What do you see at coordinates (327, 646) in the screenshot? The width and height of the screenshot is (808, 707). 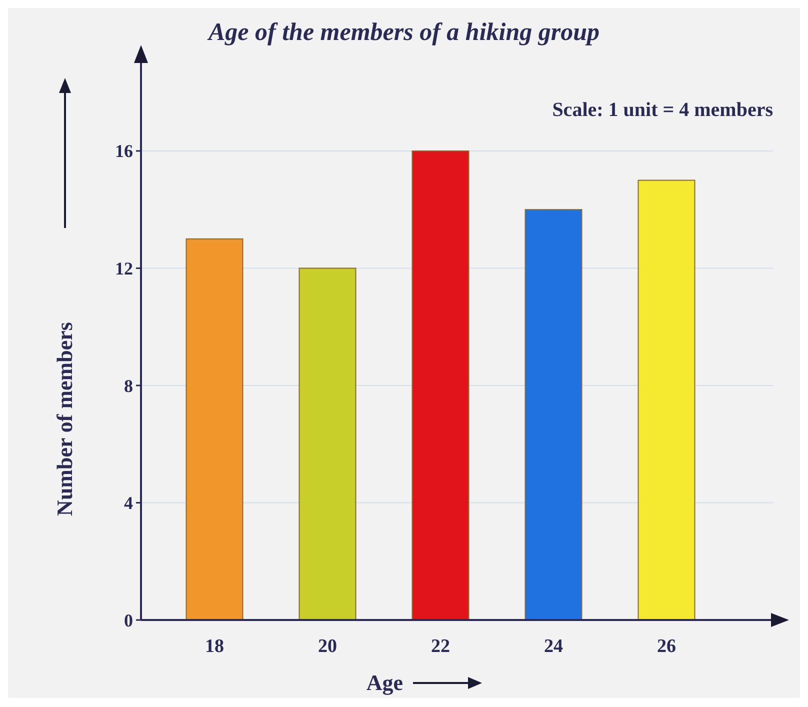 I see `x-tick-label: 20` at bounding box center [327, 646].